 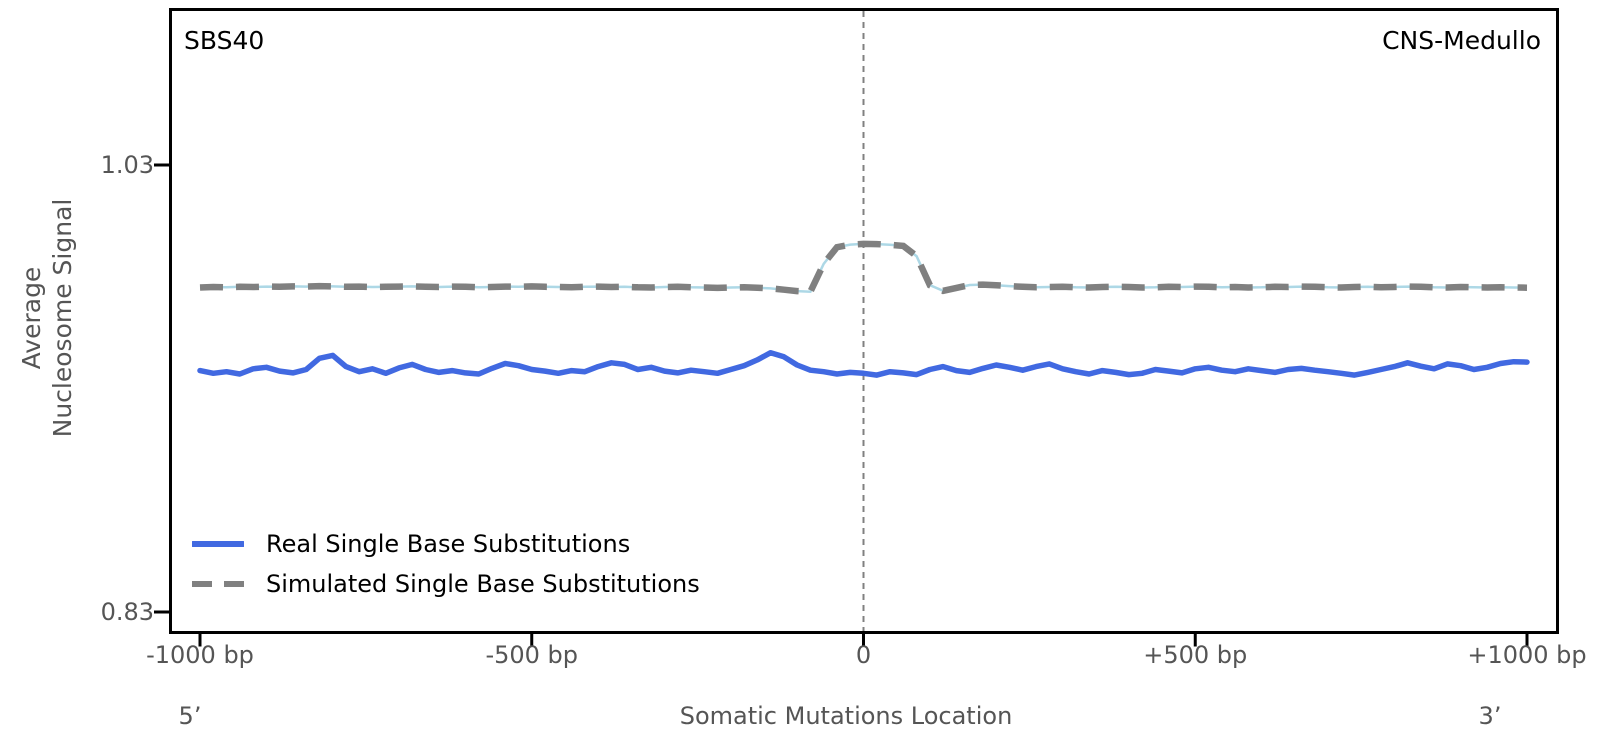 What do you see at coordinates (200, 655) in the screenshot?
I see `x-tick-label-minus-1000: -1000 bp` at bounding box center [200, 655].